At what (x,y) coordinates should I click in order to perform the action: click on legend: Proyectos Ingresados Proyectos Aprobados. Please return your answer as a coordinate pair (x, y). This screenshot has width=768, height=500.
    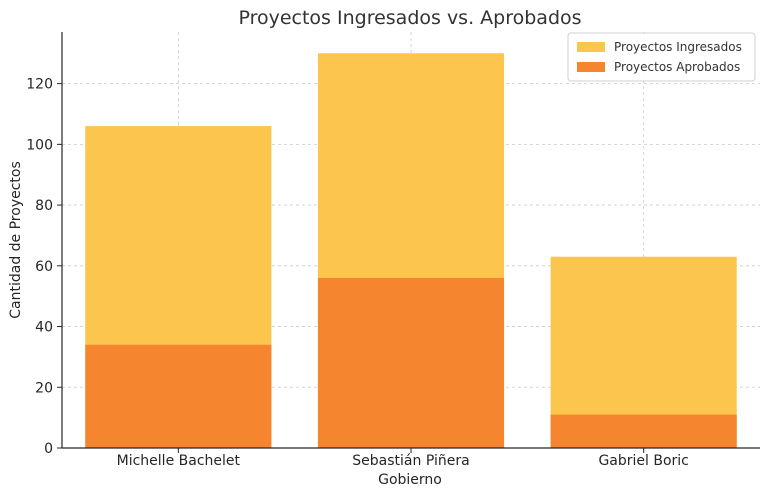
    Looking at the image, I should click on (661, 57).